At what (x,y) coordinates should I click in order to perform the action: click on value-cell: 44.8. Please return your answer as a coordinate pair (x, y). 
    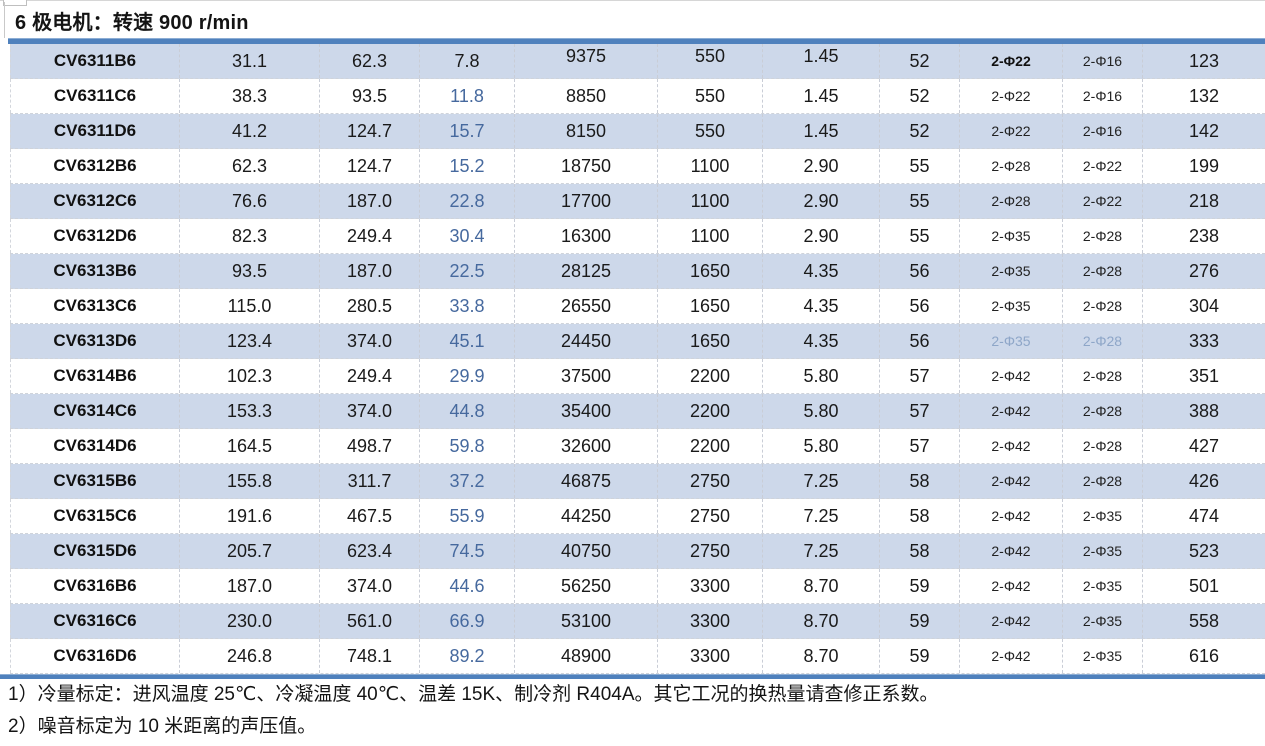
    Looking at the image, I should click on (467, 411).